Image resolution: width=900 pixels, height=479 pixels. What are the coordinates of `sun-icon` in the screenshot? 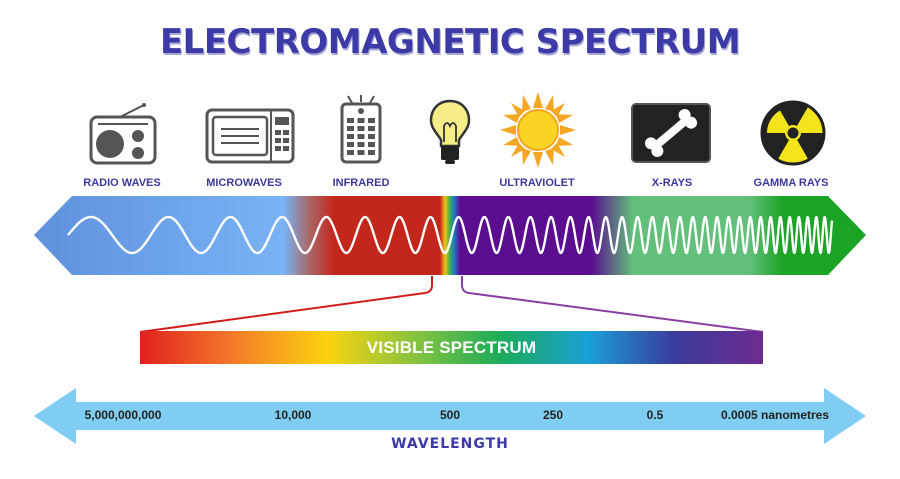 It's located at (538, 130).